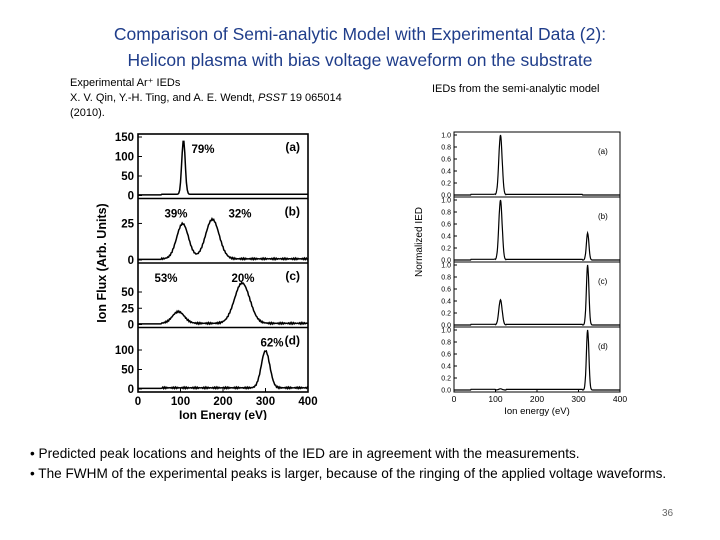 This screenshot has height=540, width=720. Describe the element at coordinates (180, 402) in the screenshot. I see `exp-x-tick-label: 100` at that location.